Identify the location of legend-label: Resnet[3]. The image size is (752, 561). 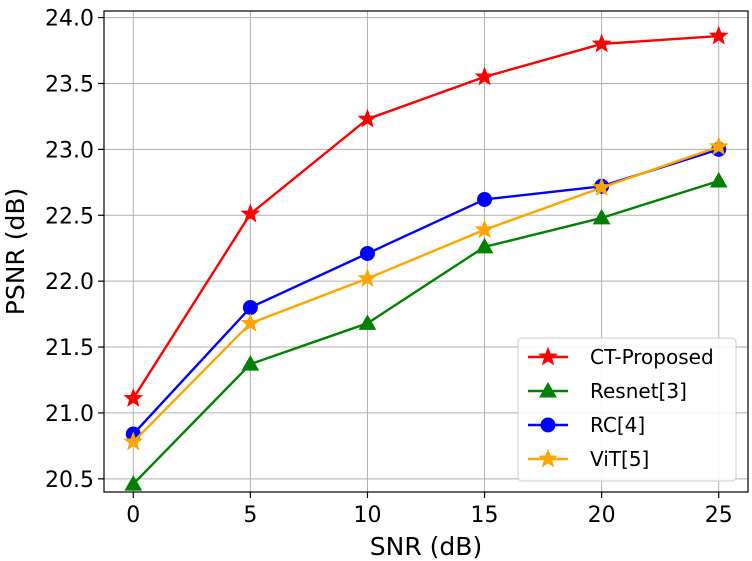
(638, 391).